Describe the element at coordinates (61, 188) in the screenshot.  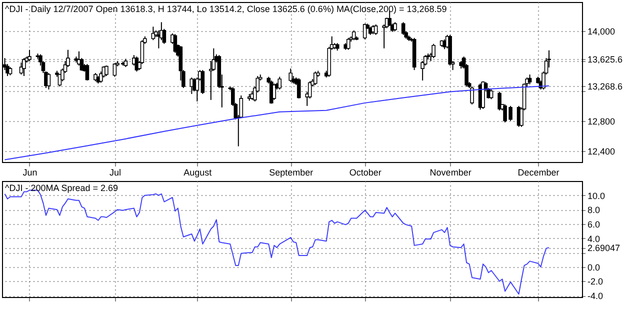
I see `chart-title: ^DJI - 200MA Spread = 2.69` at that location.